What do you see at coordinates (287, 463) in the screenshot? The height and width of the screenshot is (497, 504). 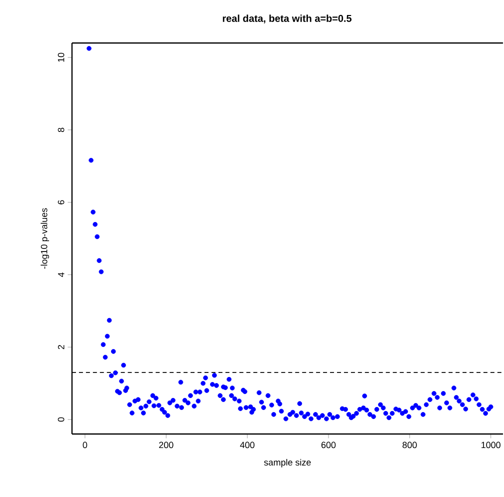 I see `x-axis-title: sample size` at bounding box center [287, 463].